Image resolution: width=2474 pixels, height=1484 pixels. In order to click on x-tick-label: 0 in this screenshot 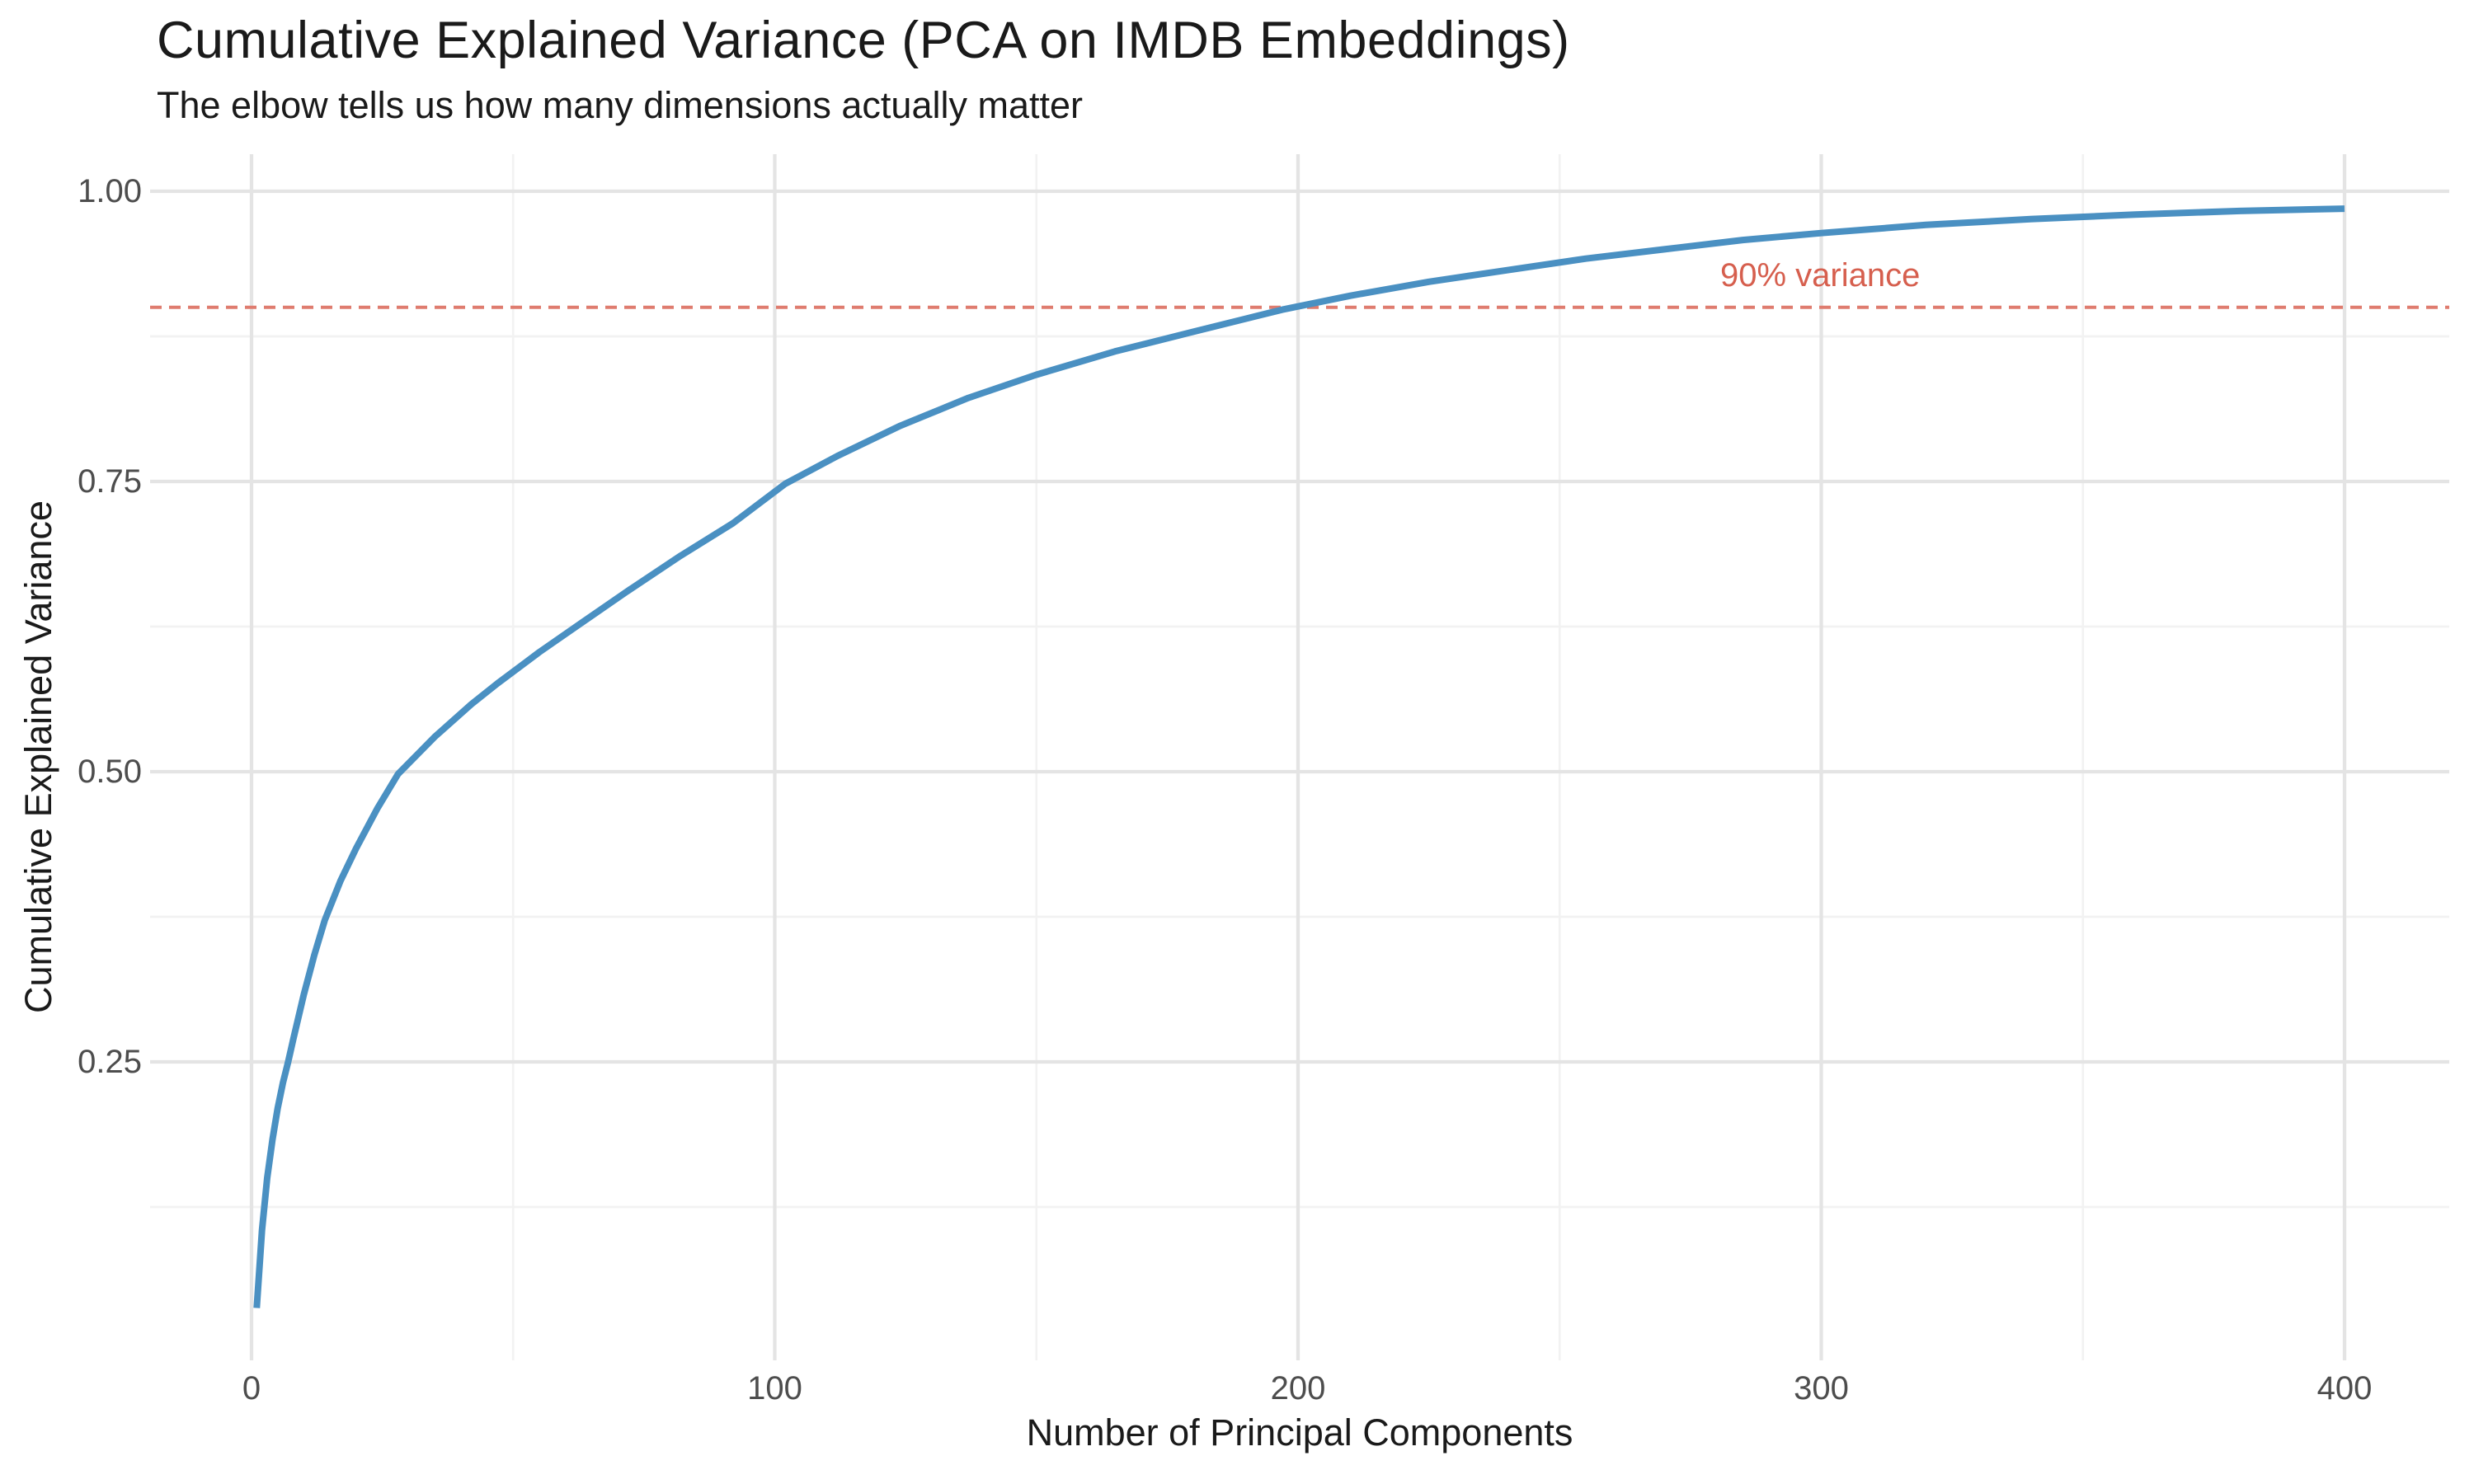, I will do `click(251, 1388)`.